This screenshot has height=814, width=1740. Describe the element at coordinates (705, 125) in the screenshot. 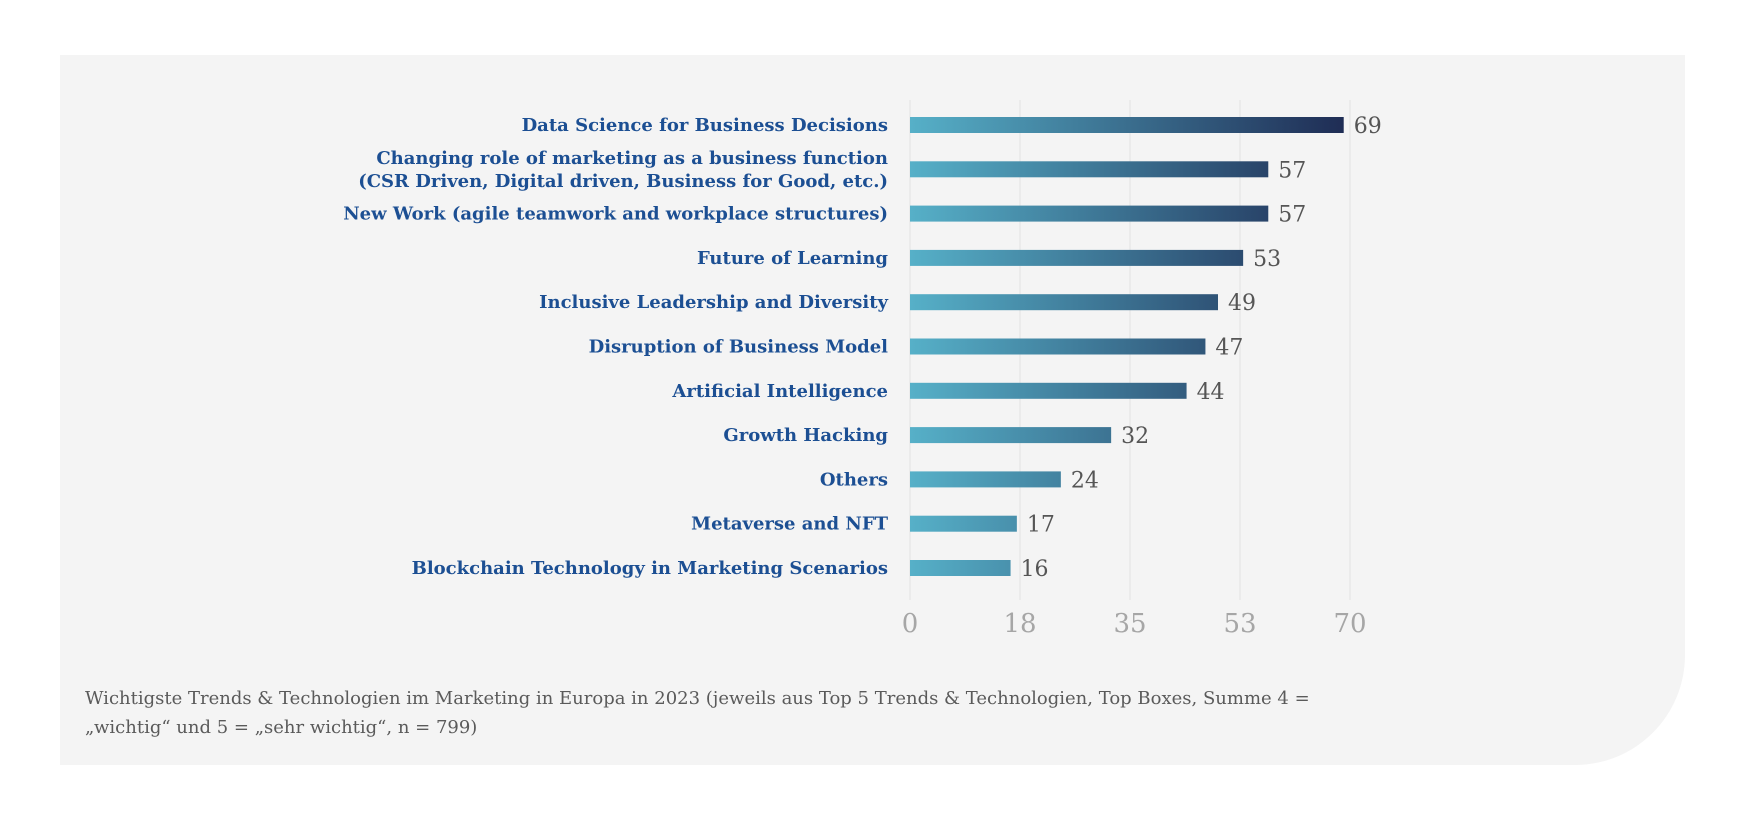

I see `category-label: Data Science for Business Decisions` at that location.